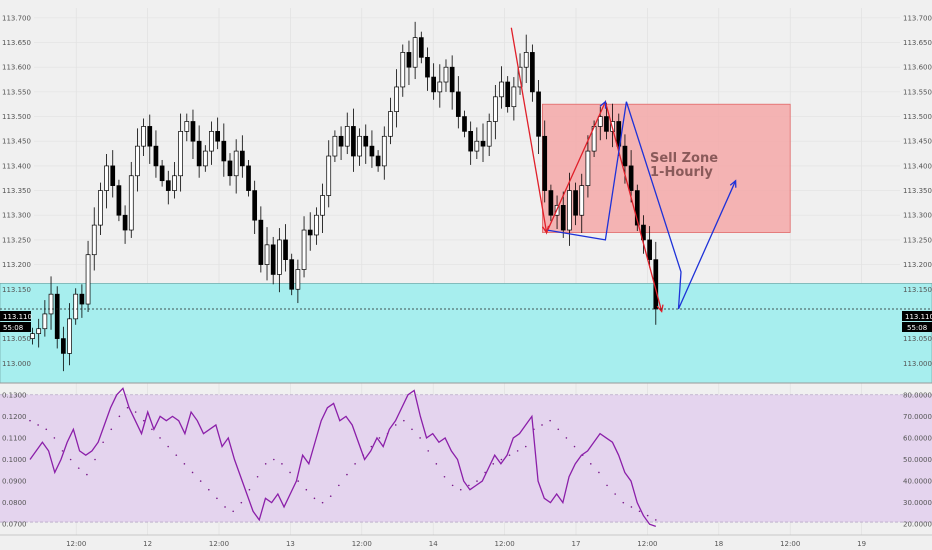 This screenshot has height=550, width=932. I want to click on price-tick-label: 113.250, so click(917, 240).